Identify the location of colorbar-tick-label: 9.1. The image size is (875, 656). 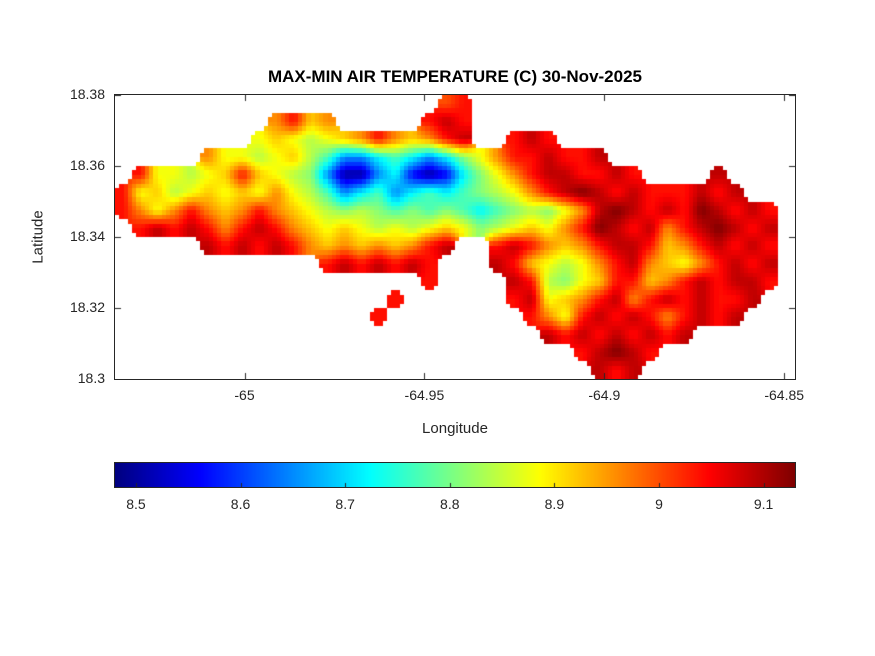
(763, 504).